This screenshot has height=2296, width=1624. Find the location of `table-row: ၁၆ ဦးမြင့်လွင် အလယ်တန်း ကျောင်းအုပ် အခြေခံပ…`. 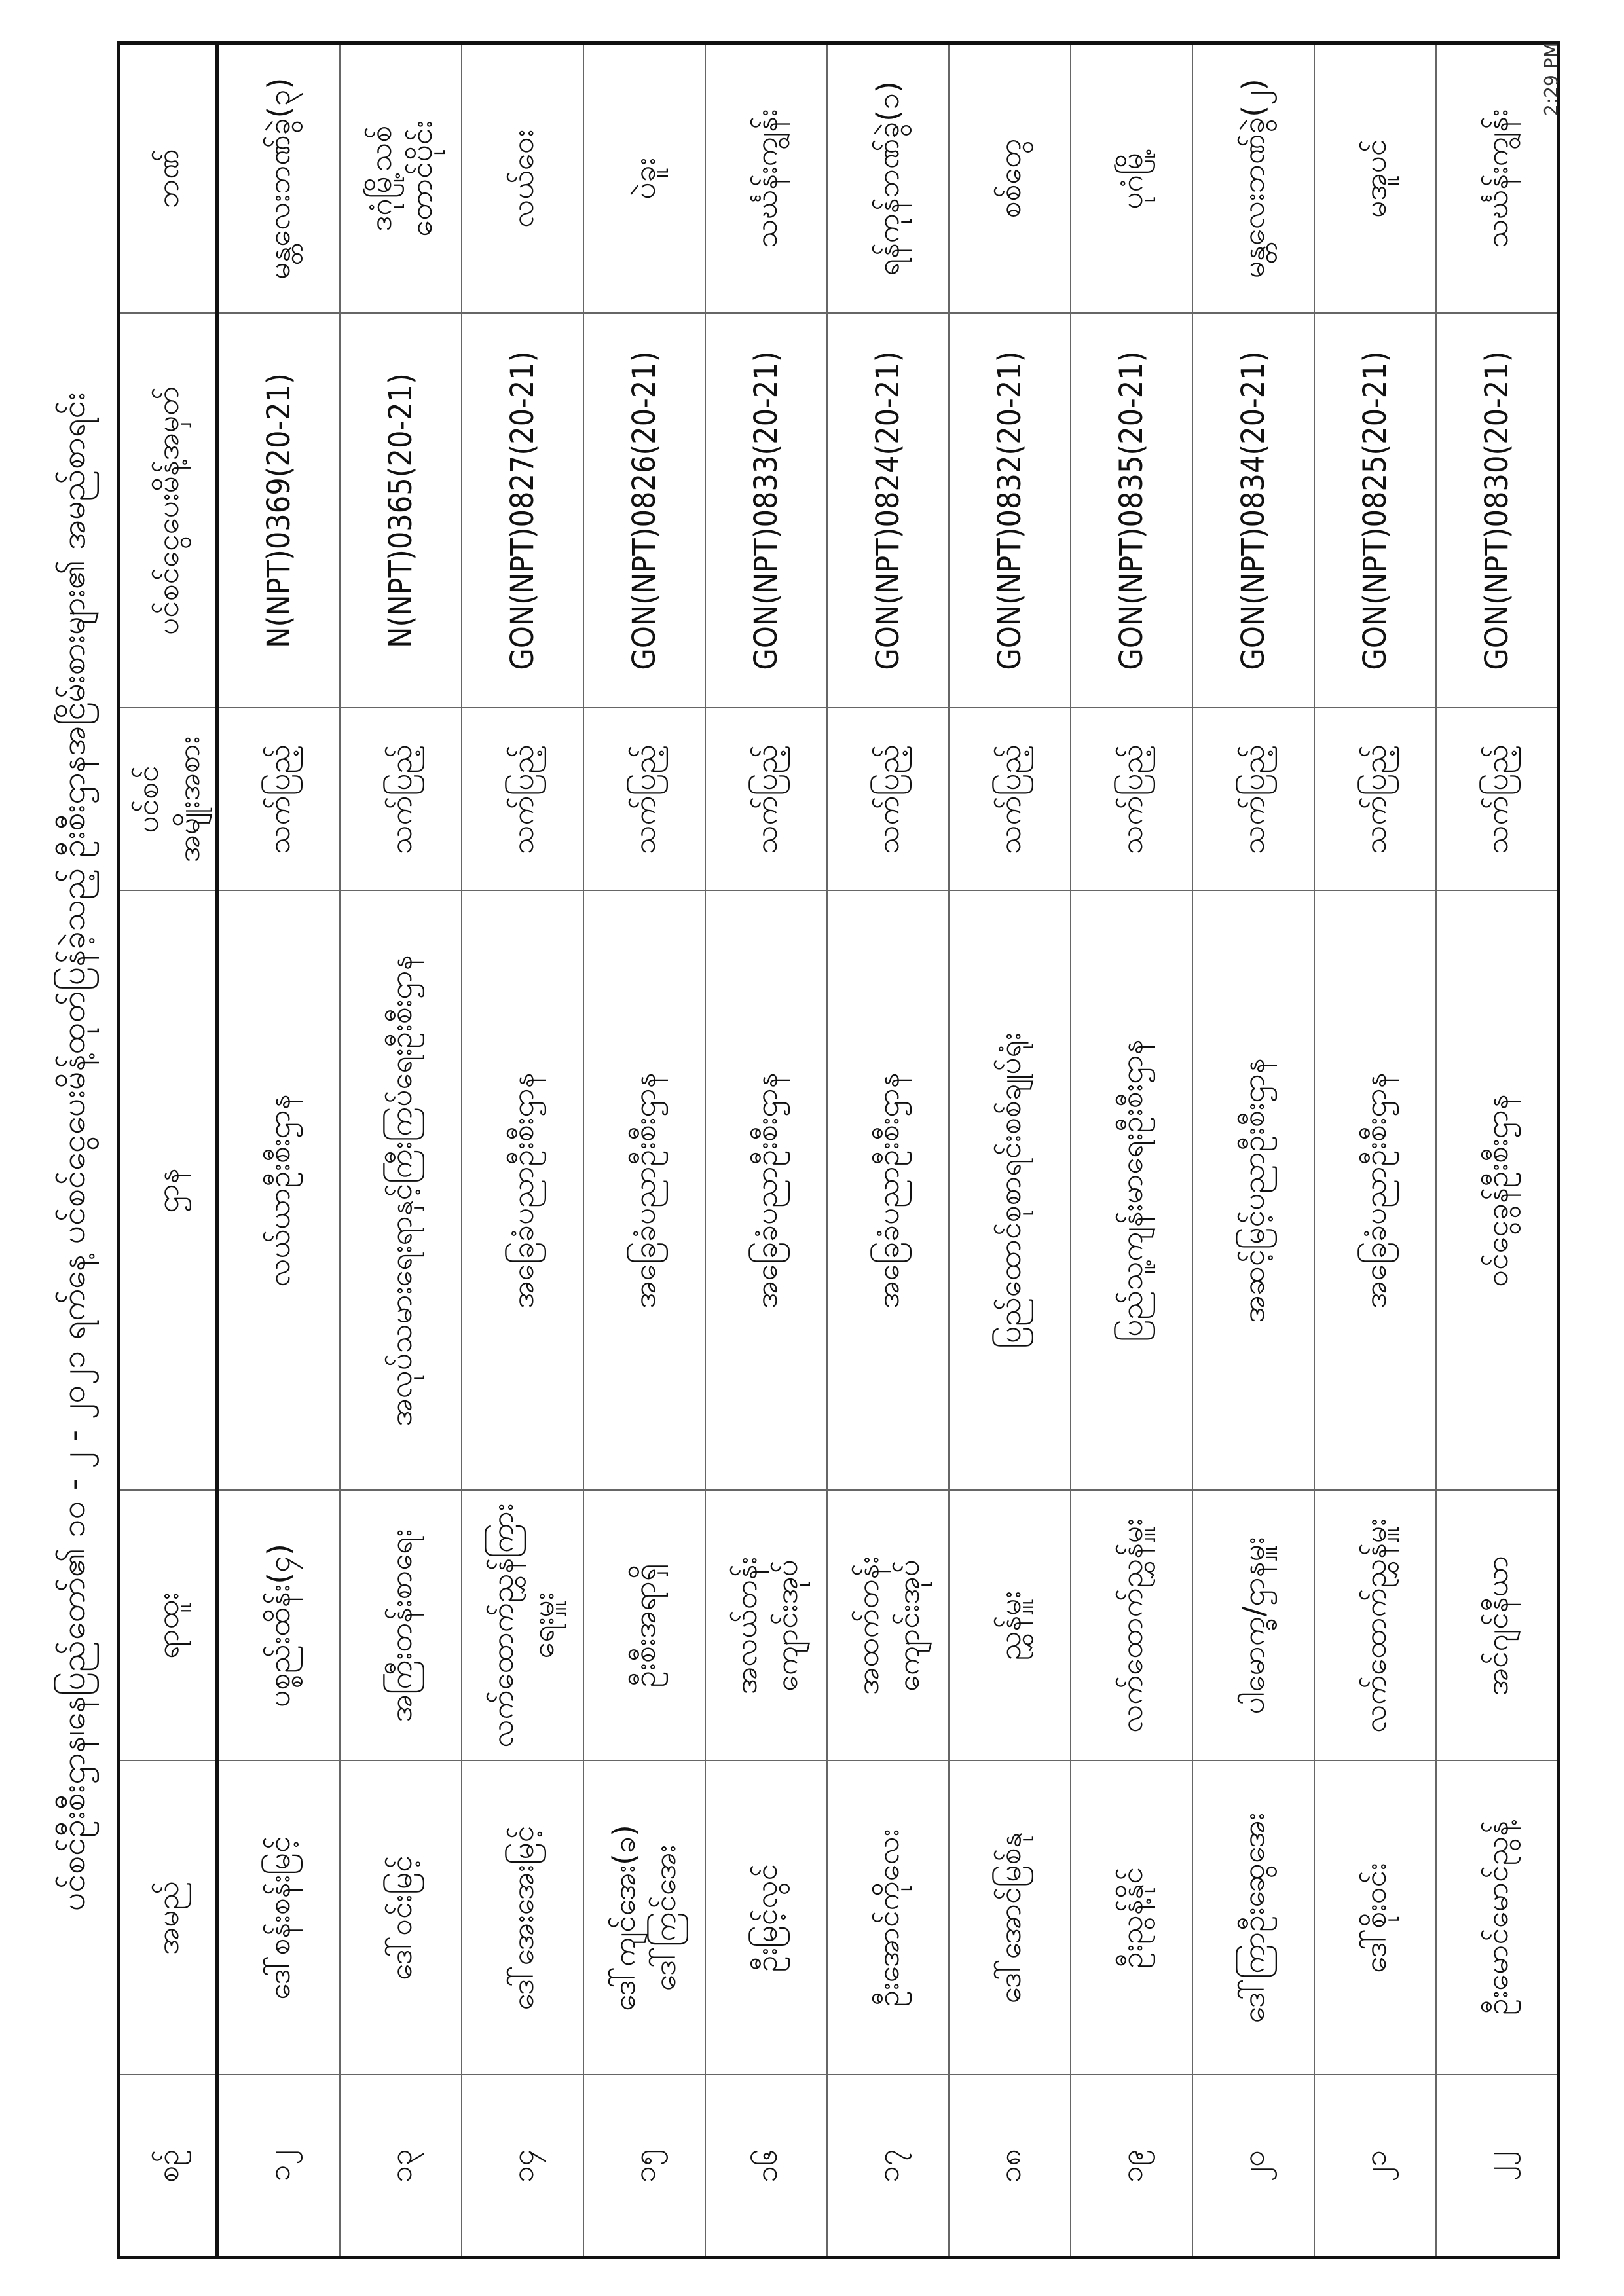

table-row: ၁၆ ဦးမြင့်လွင် အလယ်တန်း ကျောင်းအုပ် အခြေခံပ… is located at coordinates (766, 1150).